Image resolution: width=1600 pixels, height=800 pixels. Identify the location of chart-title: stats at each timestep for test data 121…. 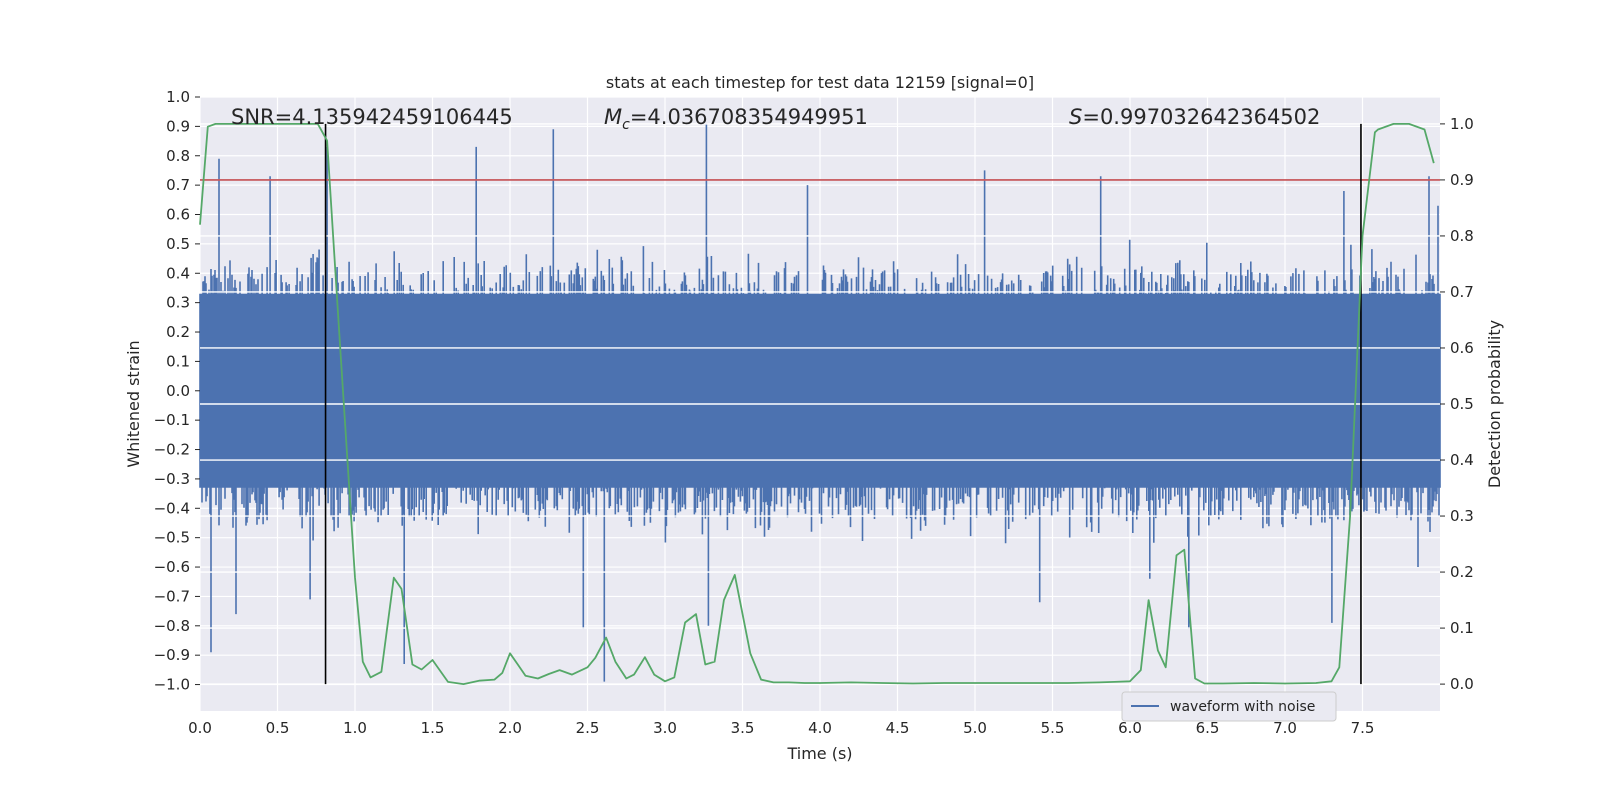
(820, 82).